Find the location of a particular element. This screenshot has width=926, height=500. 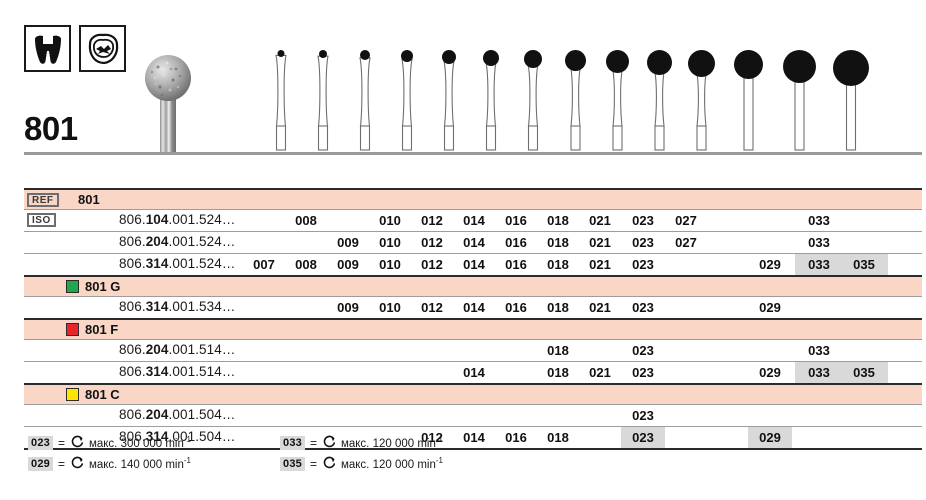

indication-icons is located at coordinates (75, 48).